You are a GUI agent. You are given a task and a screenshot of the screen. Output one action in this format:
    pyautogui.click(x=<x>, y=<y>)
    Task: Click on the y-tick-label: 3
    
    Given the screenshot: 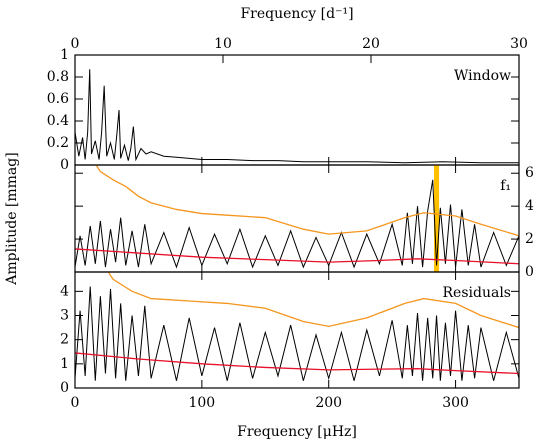 What is the action you would take?
    pyautogui.click(x=64, y=316)
    